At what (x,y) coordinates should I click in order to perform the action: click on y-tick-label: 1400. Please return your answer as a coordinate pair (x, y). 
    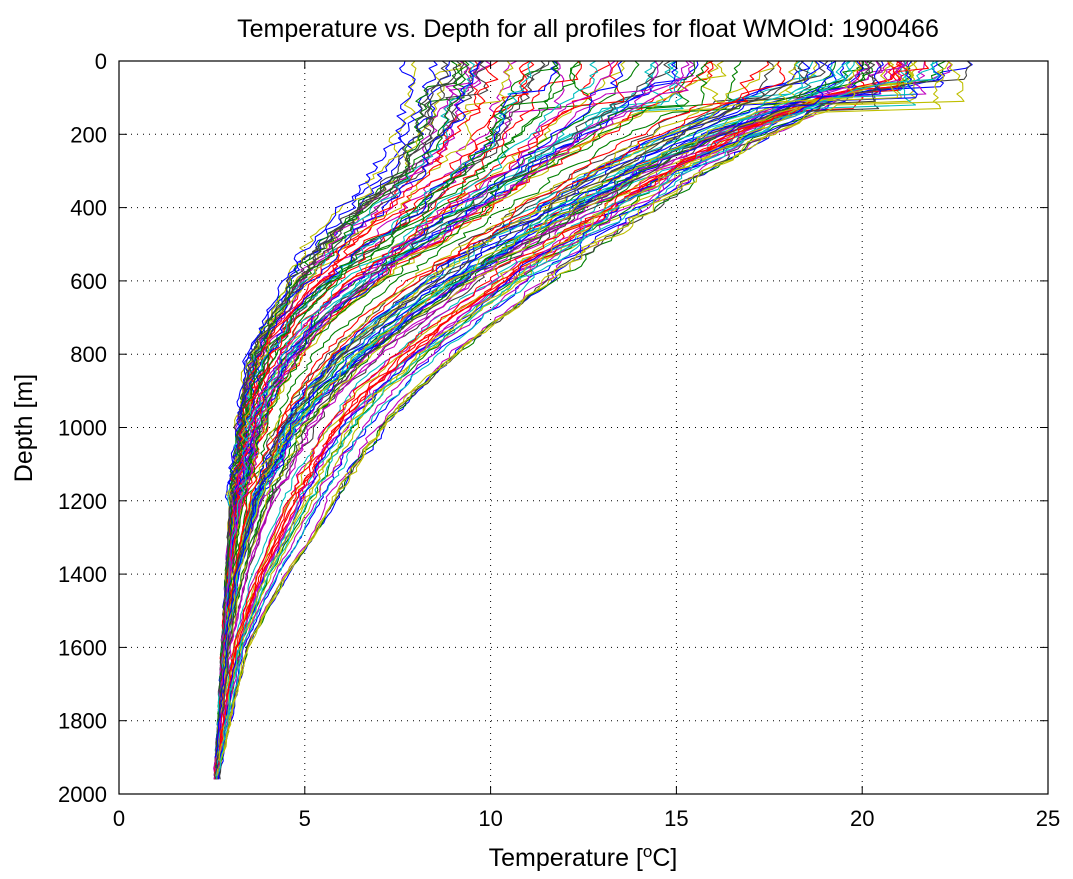
    Looking at the image, I should click on (82, 574).